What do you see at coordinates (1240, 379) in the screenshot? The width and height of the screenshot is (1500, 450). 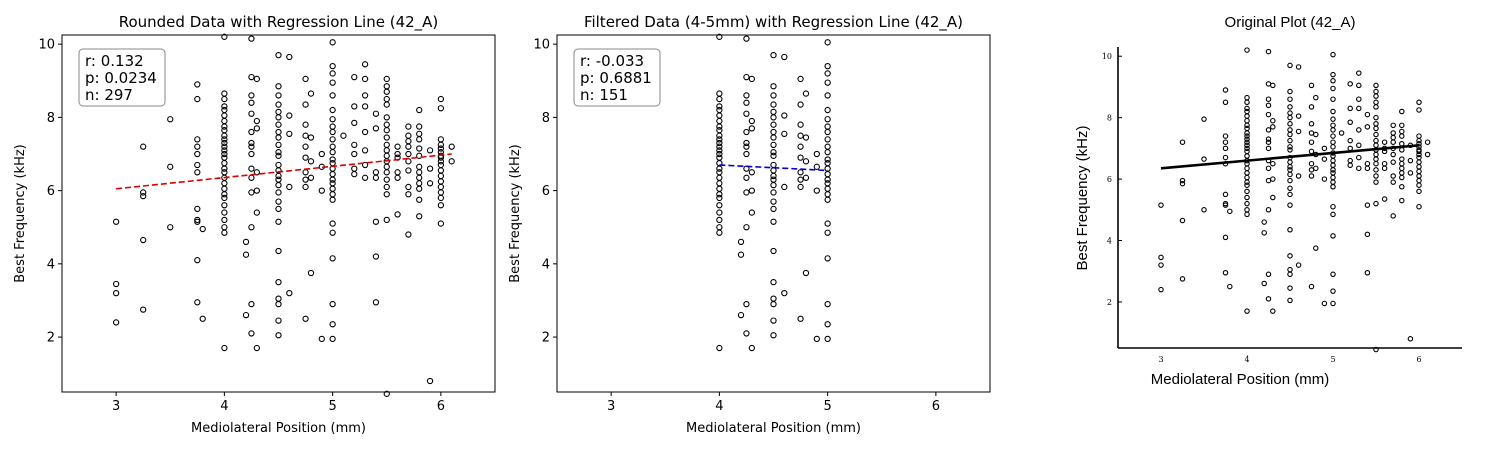 I see `x-axis-label: Mediolateral Position (mm)` at bounding box center [1240, 379].